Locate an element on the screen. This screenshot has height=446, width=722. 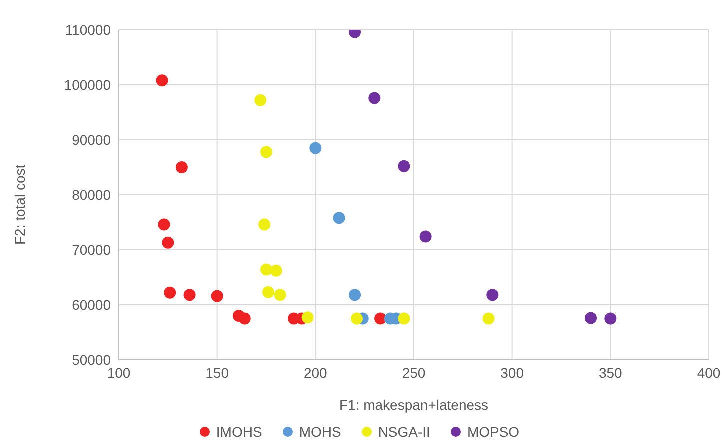
y-axis-title: F2: total cost is located at coordinates (20, 204).